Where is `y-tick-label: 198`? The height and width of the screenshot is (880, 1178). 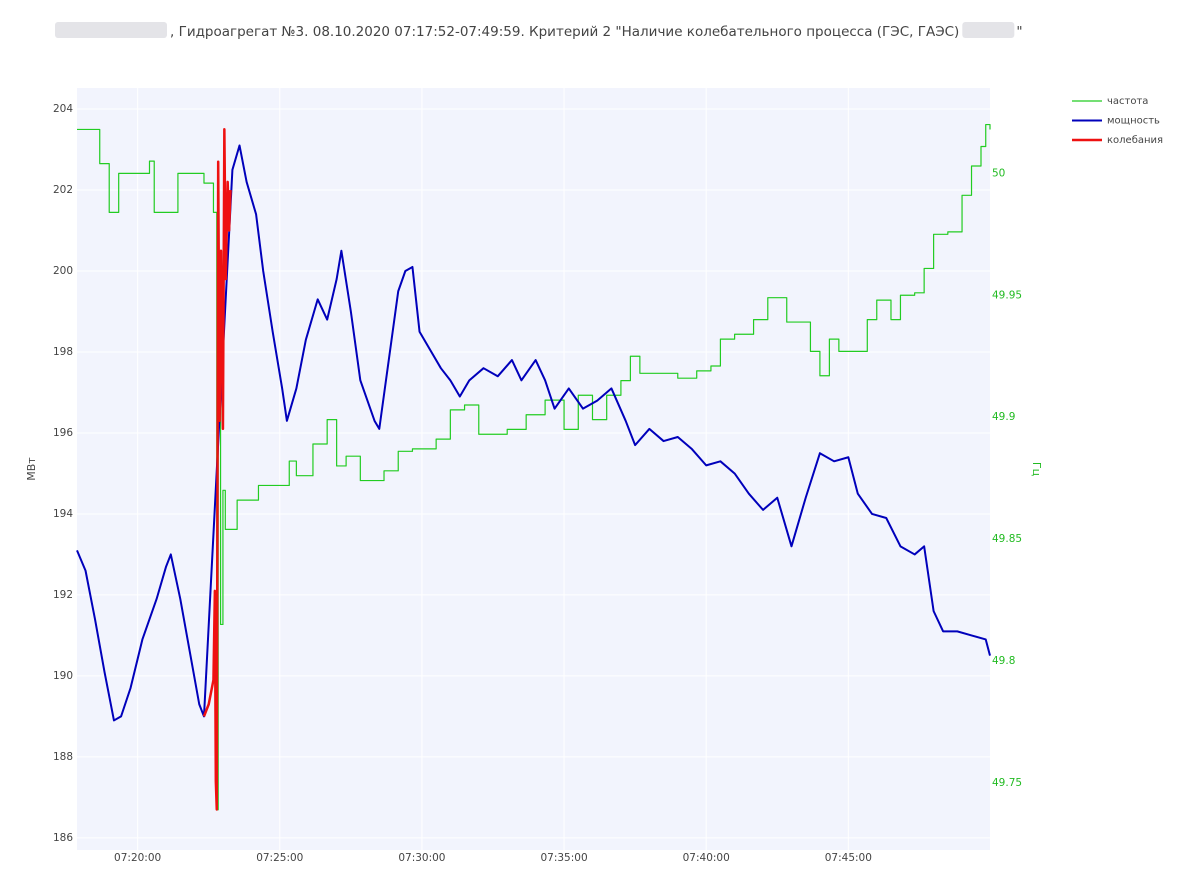
y-tick-label: 198 is located at coordinates (63, 352).